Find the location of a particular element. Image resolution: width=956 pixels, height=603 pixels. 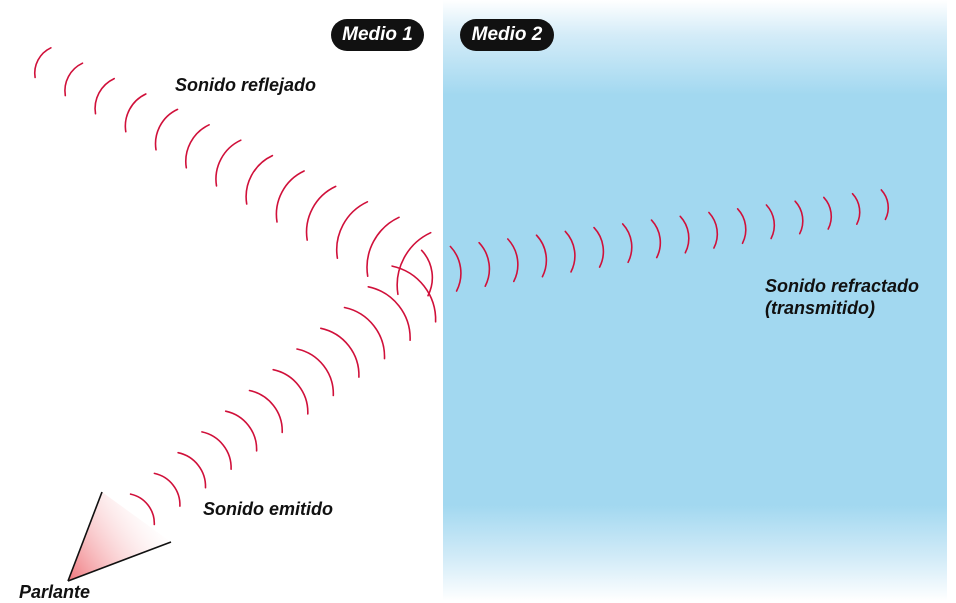

refracted-wave-group is located at coordinates (655, 243).